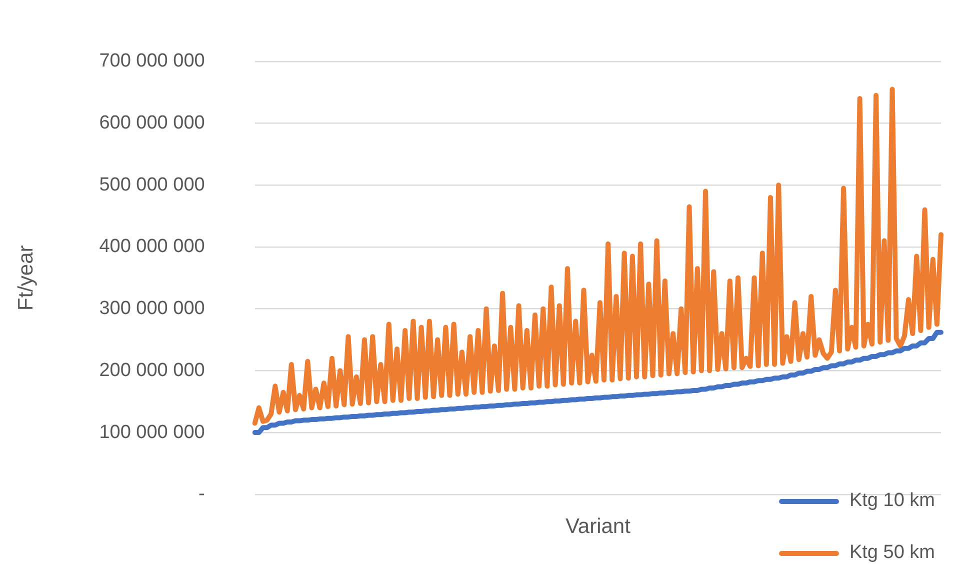 This screenshot has height=578, width=957. What do you see at coordinates (152, 247) in the screenshot?
I see `y-tick-label: 400 000 000` at bounding box center [152, 247].